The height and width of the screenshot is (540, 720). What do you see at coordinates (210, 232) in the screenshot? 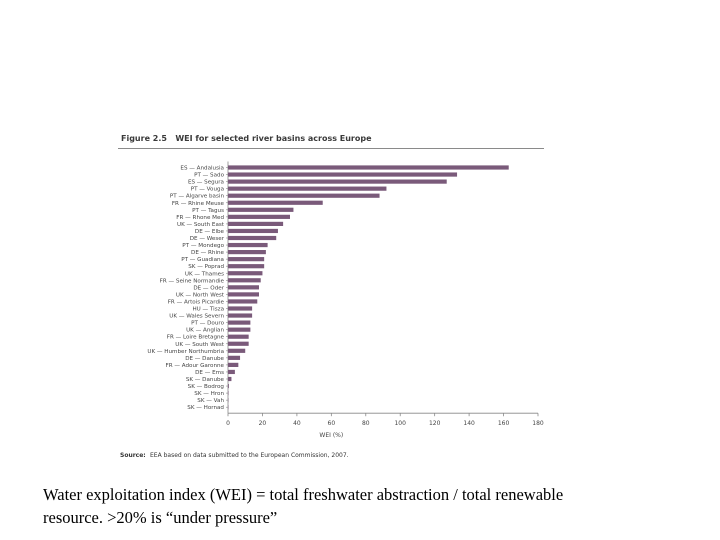
I see `category-label-9: DE — Elbe` at bounding box center [210, 232].